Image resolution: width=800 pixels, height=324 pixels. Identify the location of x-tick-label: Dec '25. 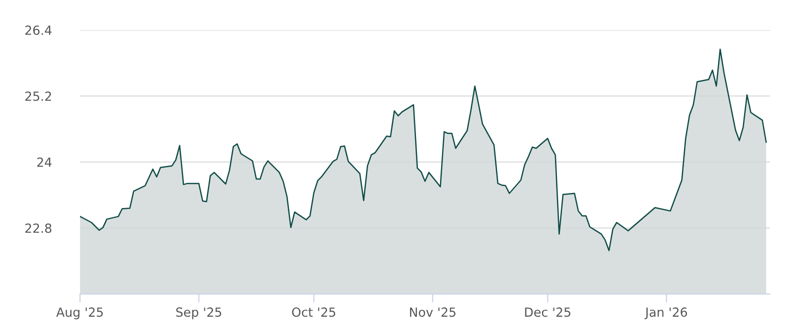
(547, 312).